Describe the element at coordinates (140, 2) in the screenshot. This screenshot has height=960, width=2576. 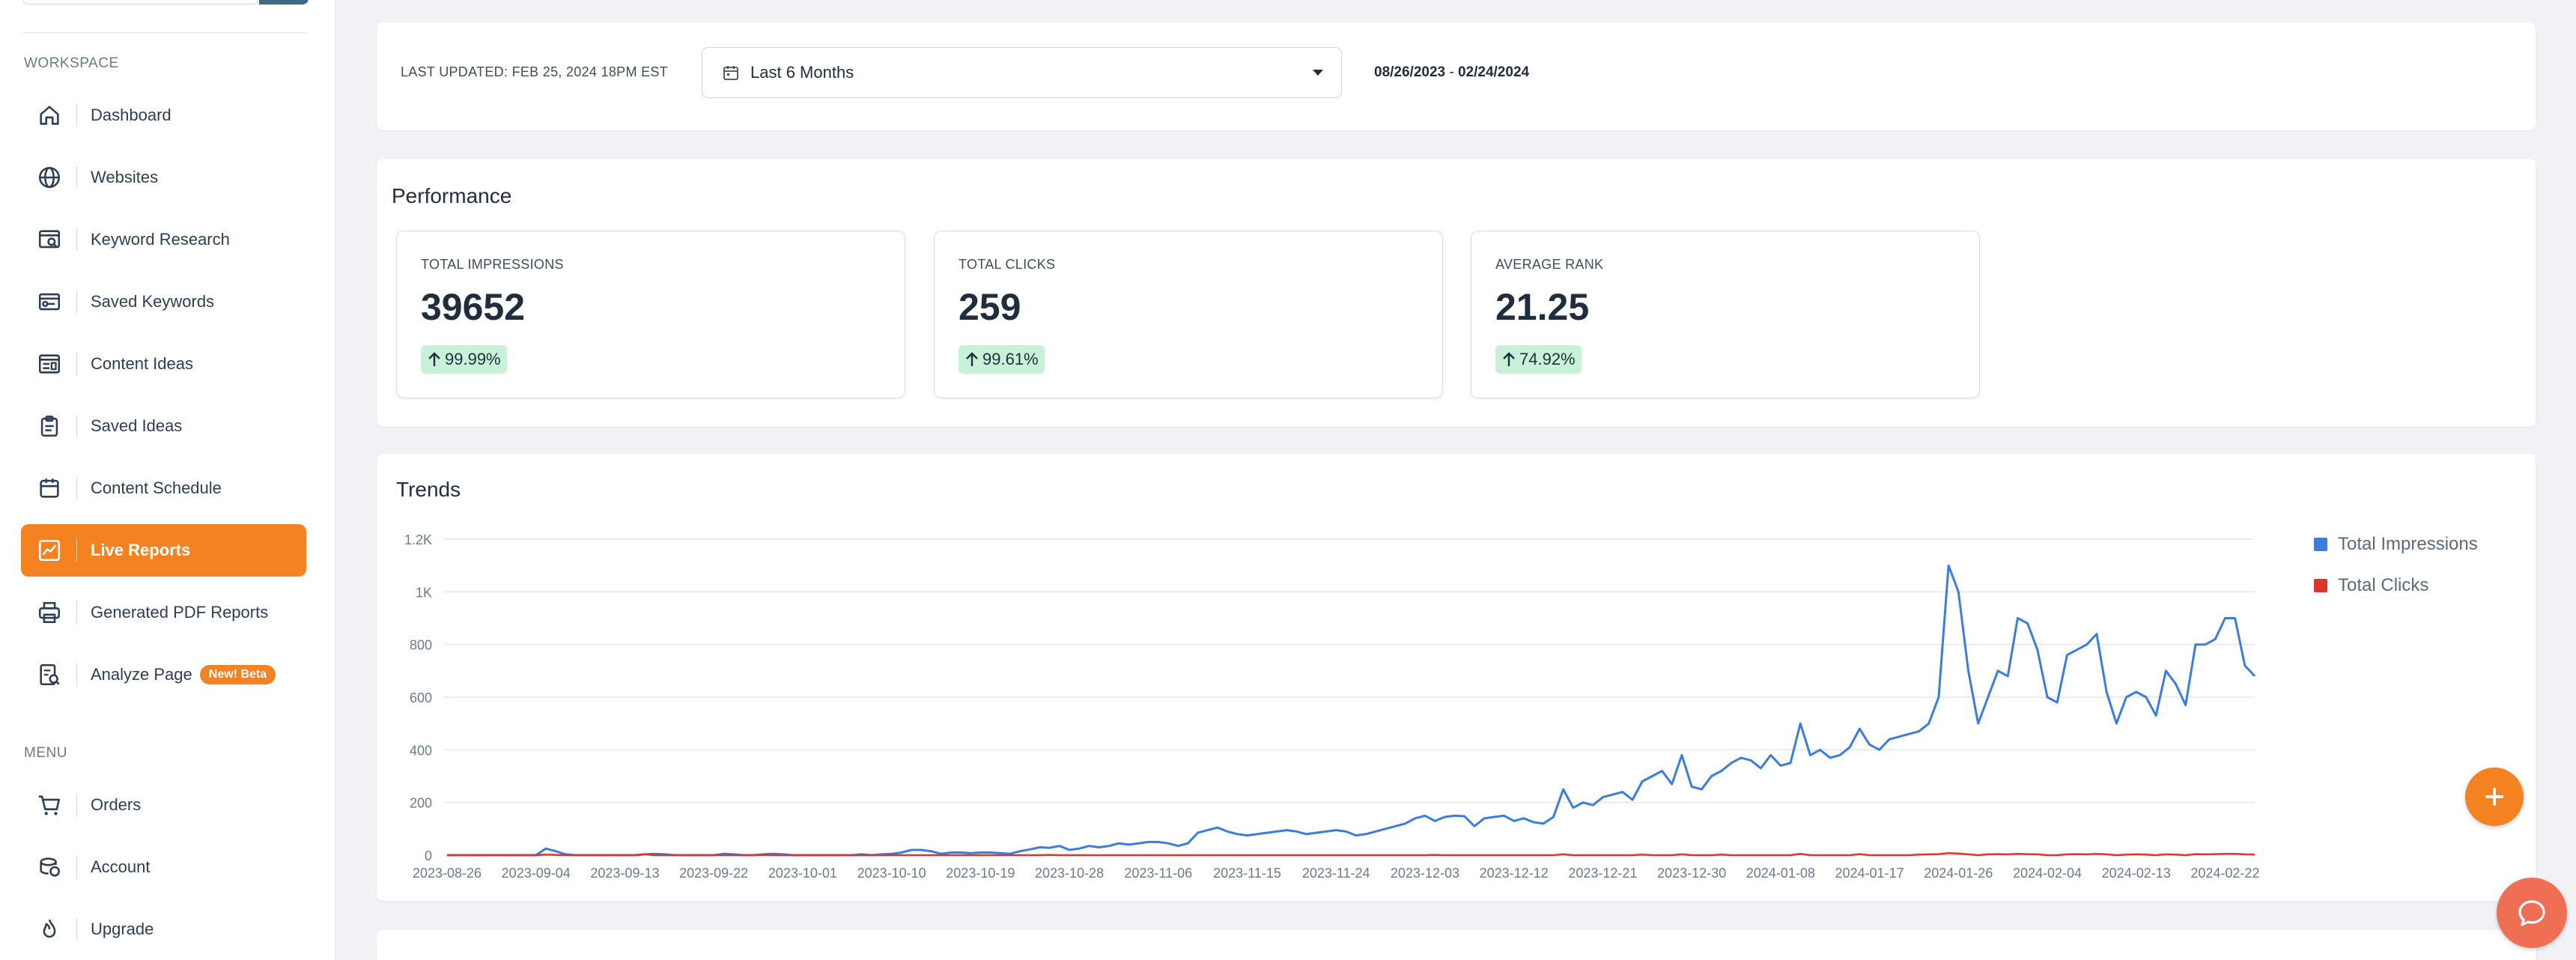
I see `sidebar-search-input` at that location.